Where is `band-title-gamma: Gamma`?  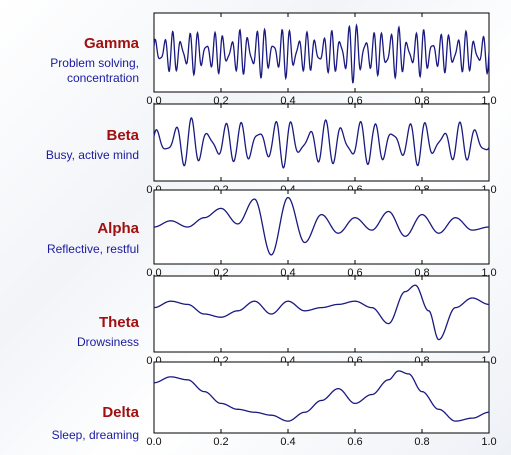
band-title-gamma: Gamma is located at coordinates (111, 43).